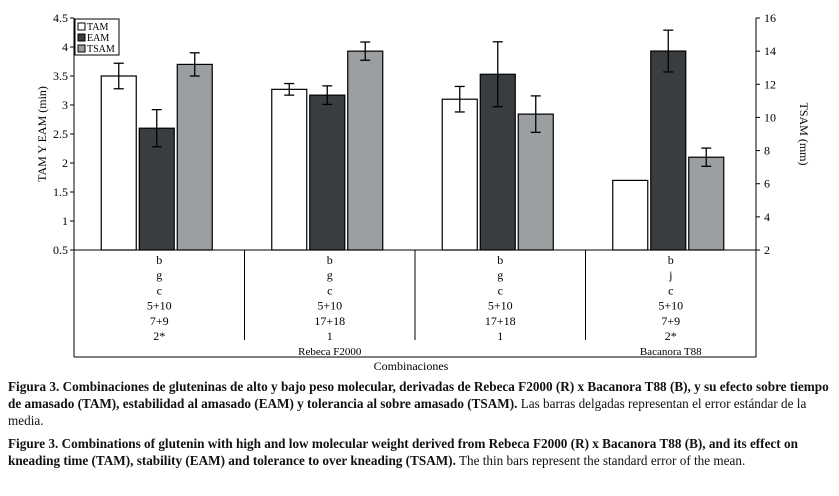 This screenshot has height=496, width=839. What do you see at coordinates (767, 217) in the screenshot?
I see `right-tick-label: 4` at bounding box center [767, 217].